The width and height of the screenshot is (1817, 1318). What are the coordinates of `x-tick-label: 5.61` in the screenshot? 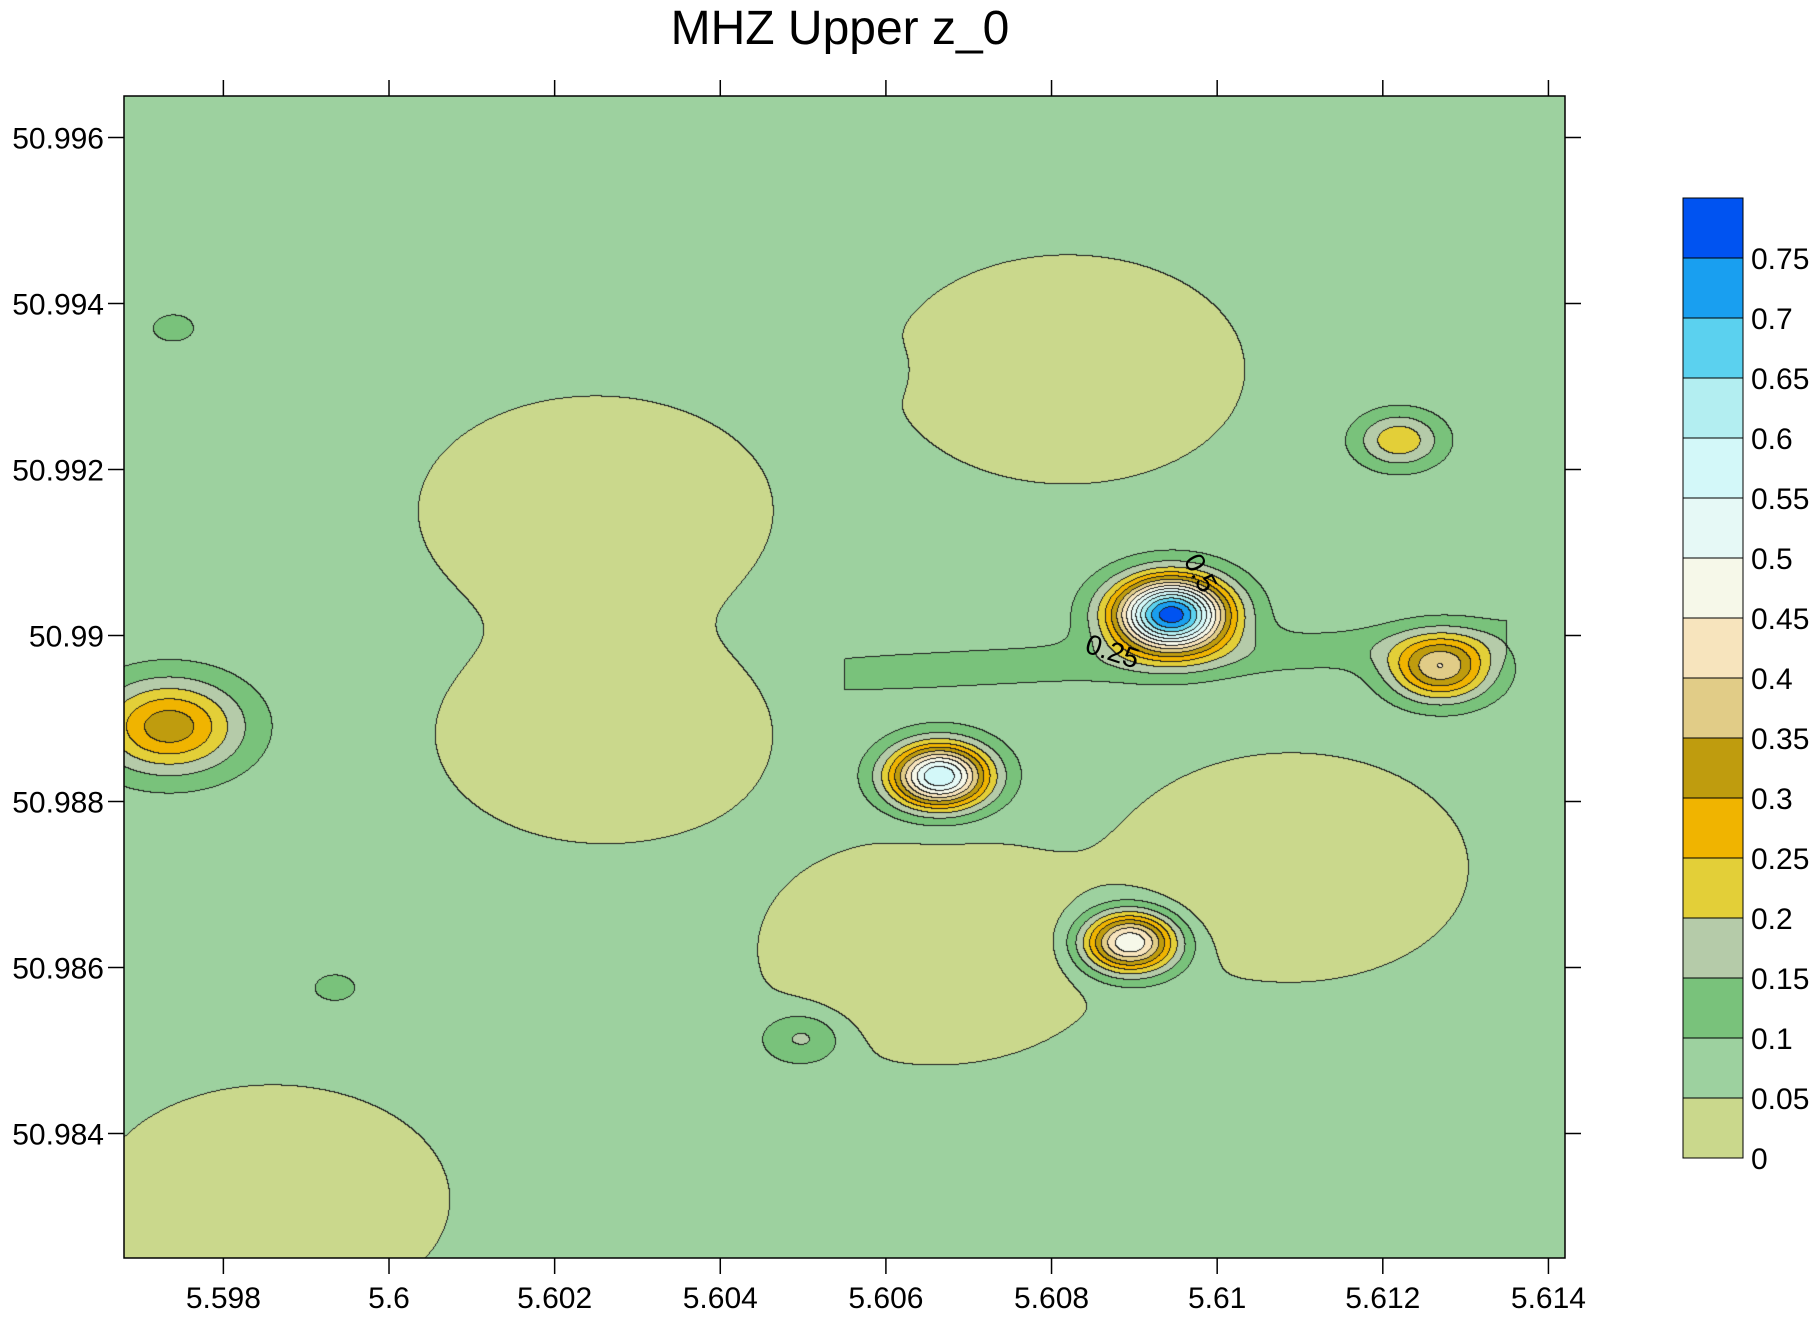 It's located at (1217, 1298).